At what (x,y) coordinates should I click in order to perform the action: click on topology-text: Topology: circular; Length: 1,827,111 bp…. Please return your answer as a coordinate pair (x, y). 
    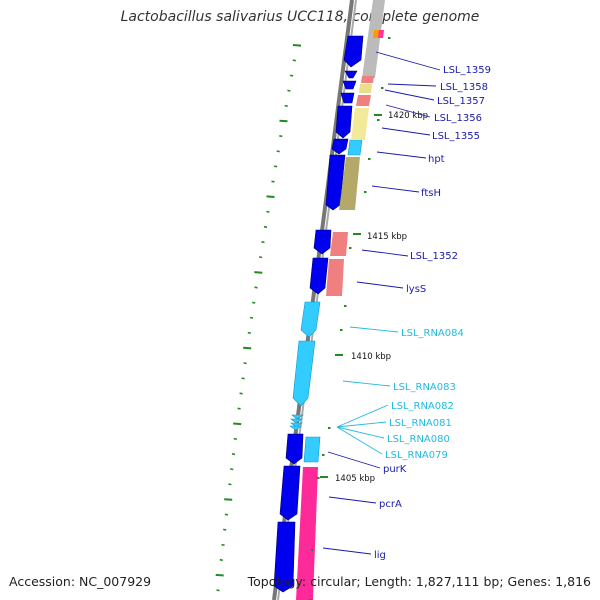
    Looking at the image, I should click on (419, 581).